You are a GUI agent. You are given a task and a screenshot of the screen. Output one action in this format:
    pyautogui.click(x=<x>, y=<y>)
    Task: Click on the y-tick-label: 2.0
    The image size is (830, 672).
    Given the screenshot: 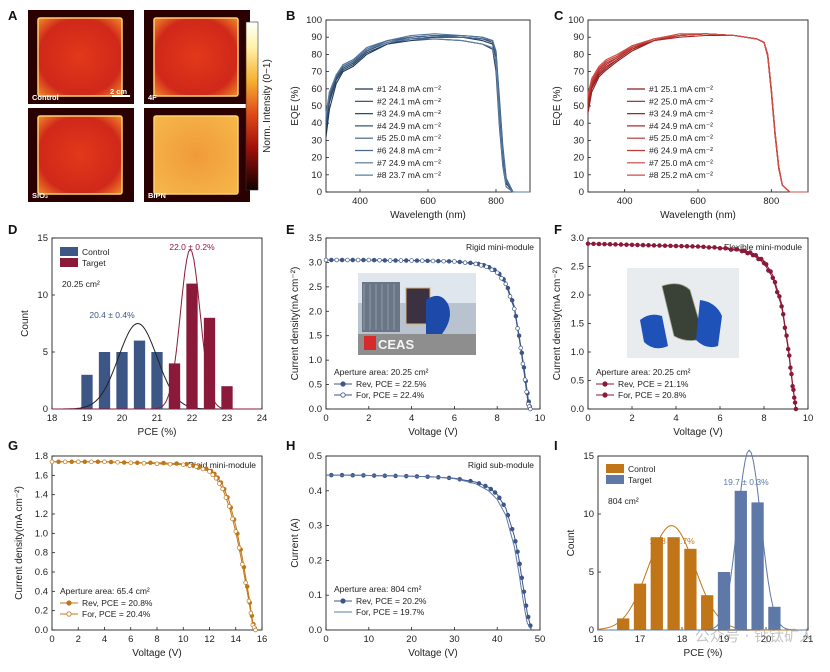 What is the action you would take?
    pyautogui.click(x=315, y=311)
    